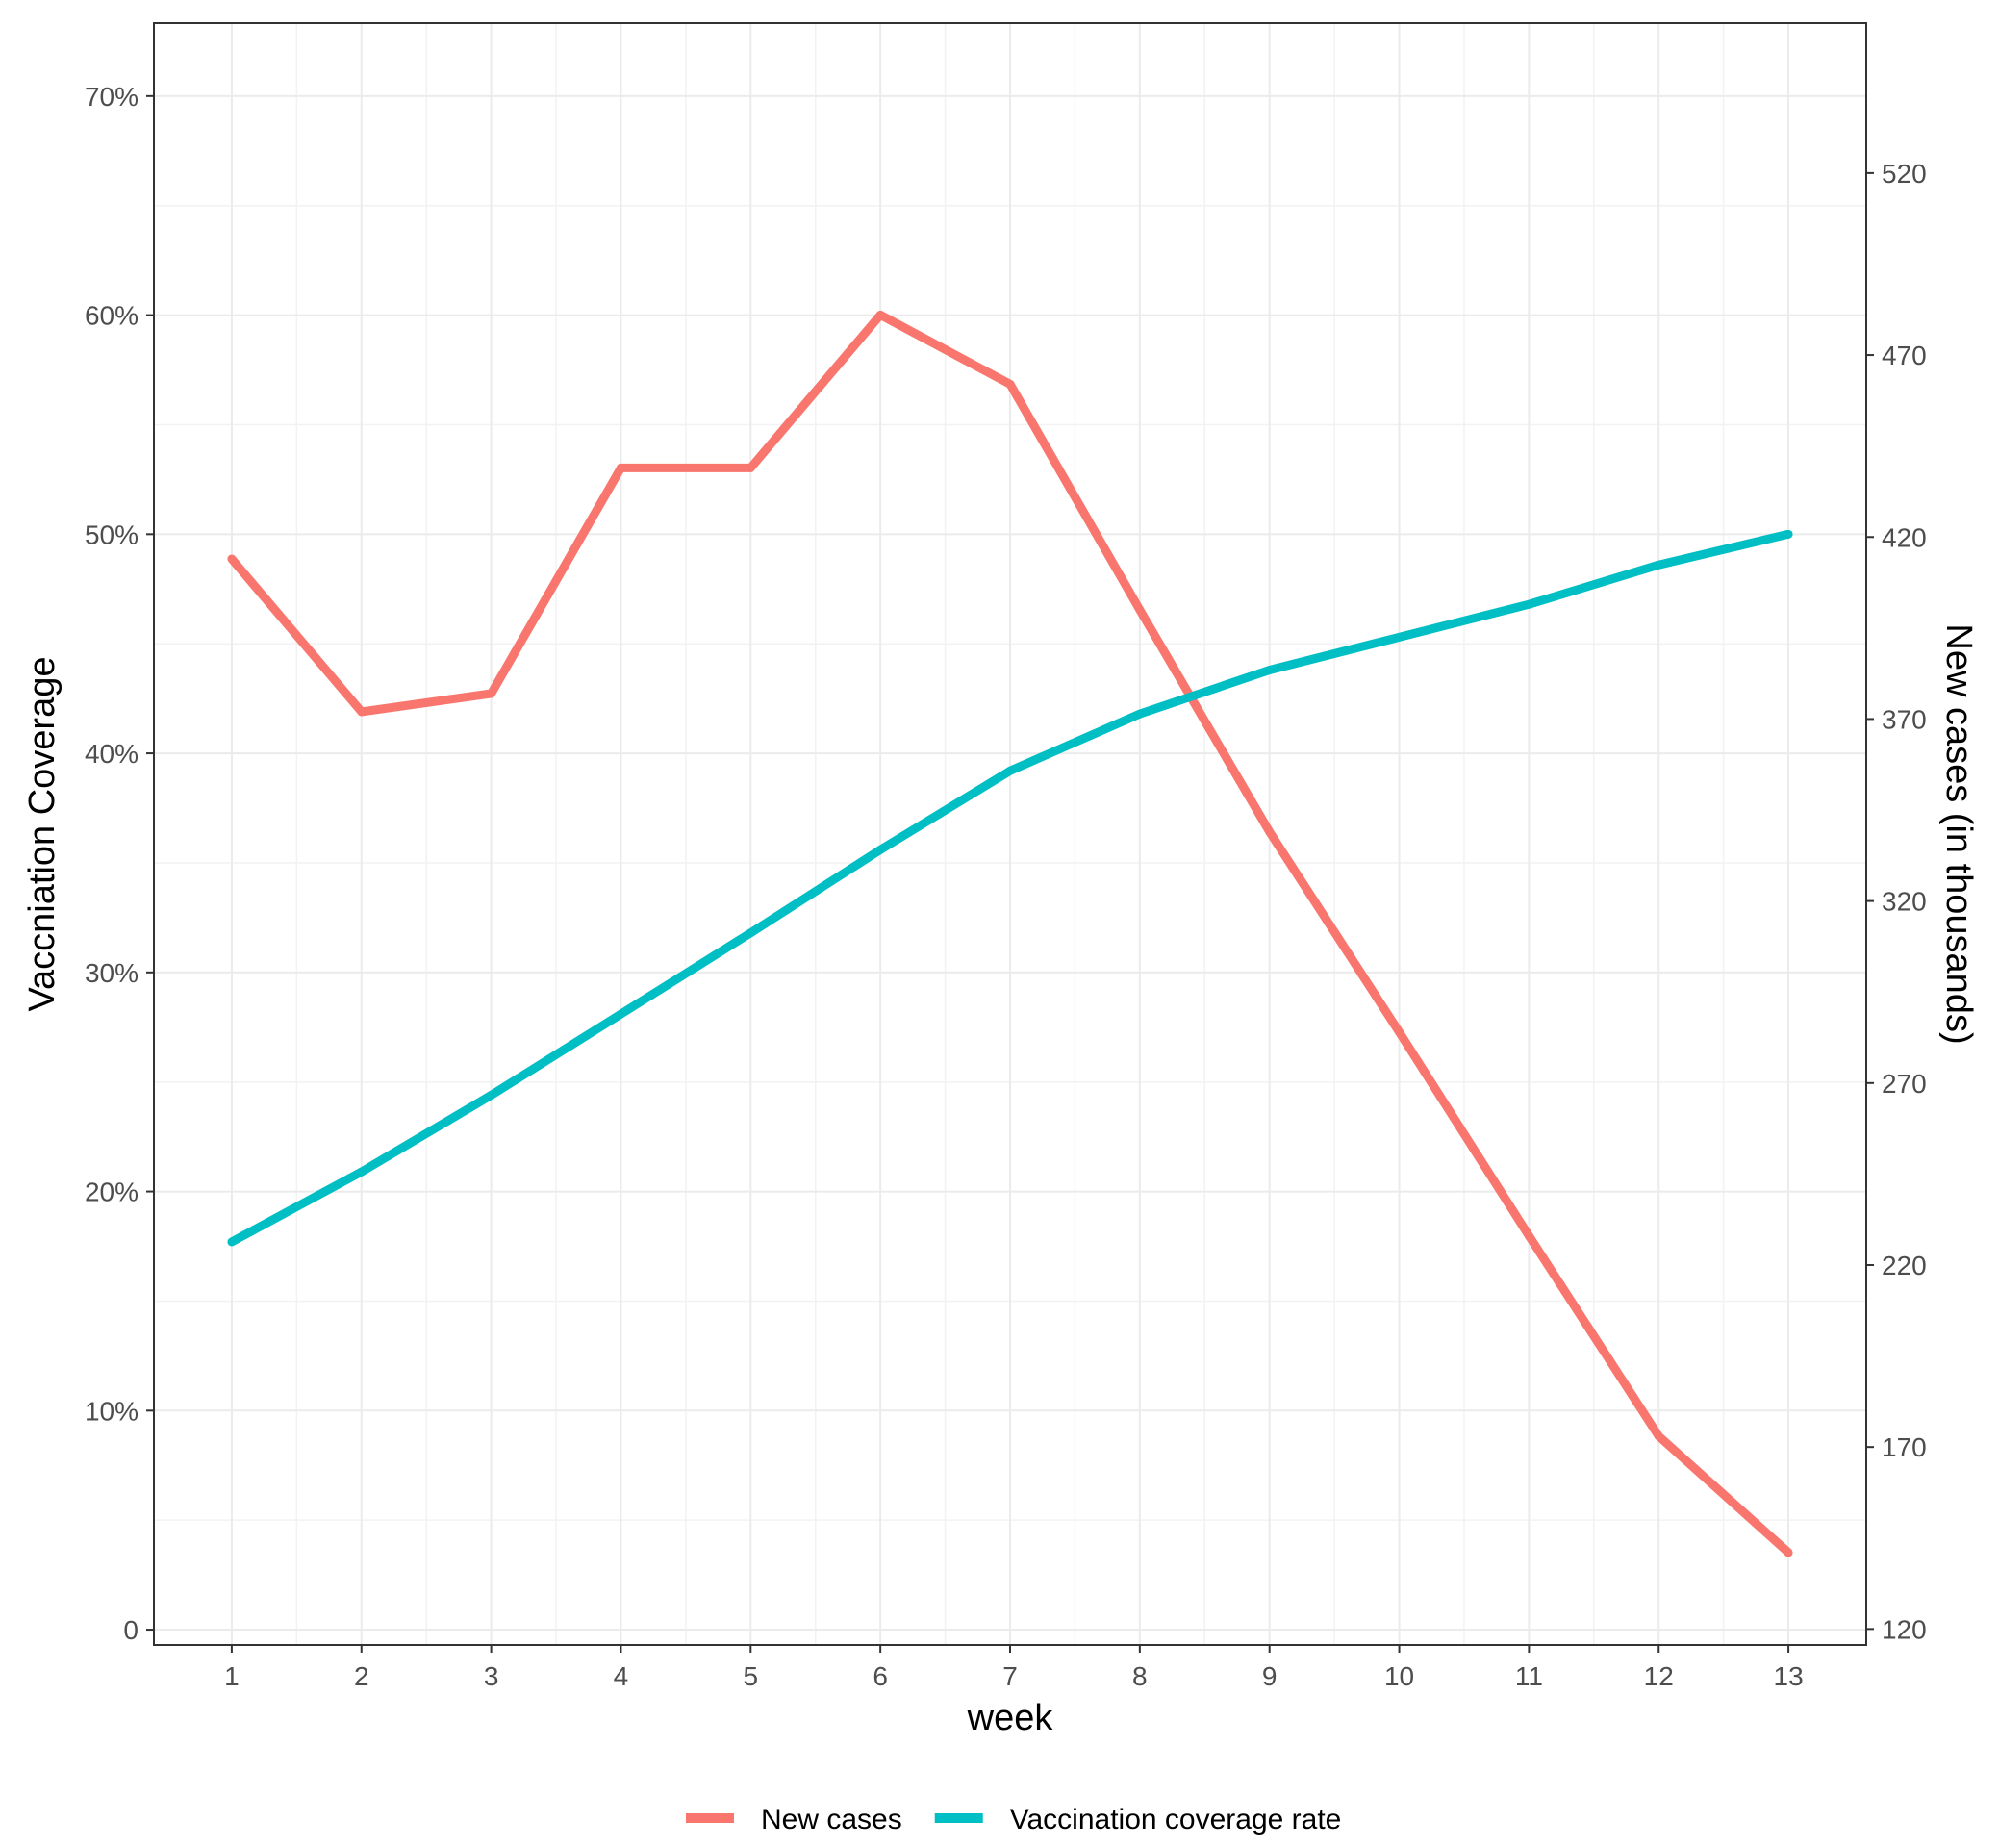 The image size is (1999, 1848). What do you see at coordinates (1659, 1676) in the screenshot?
I see `x-axis-tick-label: 12` at bounding box center [1659, 1676].